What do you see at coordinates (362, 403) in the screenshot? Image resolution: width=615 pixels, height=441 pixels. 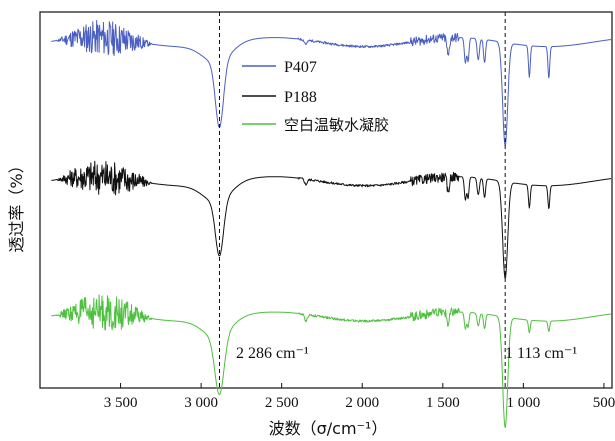 I see `x-tick-label: 2 000` at bounding box center [362, 403].